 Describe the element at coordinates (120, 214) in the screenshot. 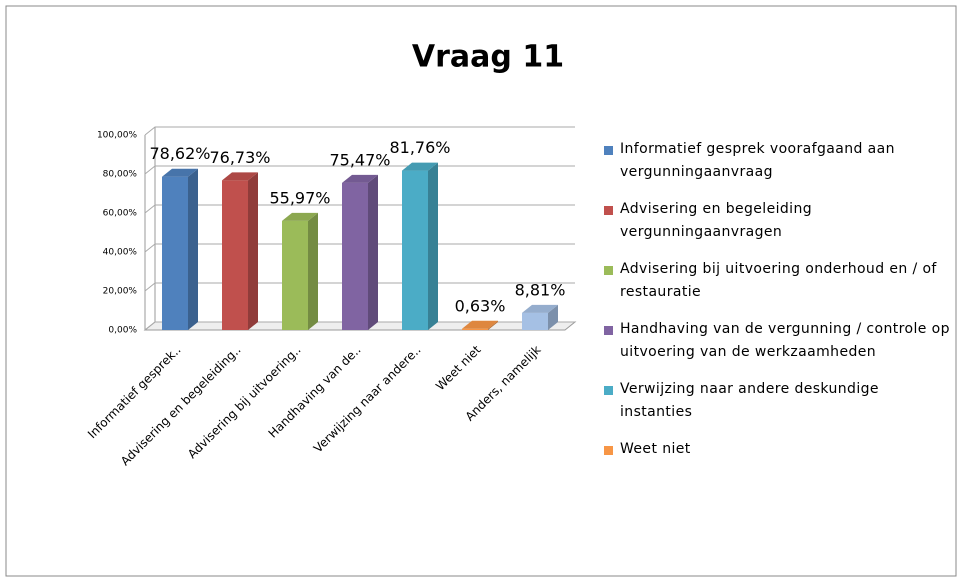

I see `y-tick-label: 60,00%` at that location.